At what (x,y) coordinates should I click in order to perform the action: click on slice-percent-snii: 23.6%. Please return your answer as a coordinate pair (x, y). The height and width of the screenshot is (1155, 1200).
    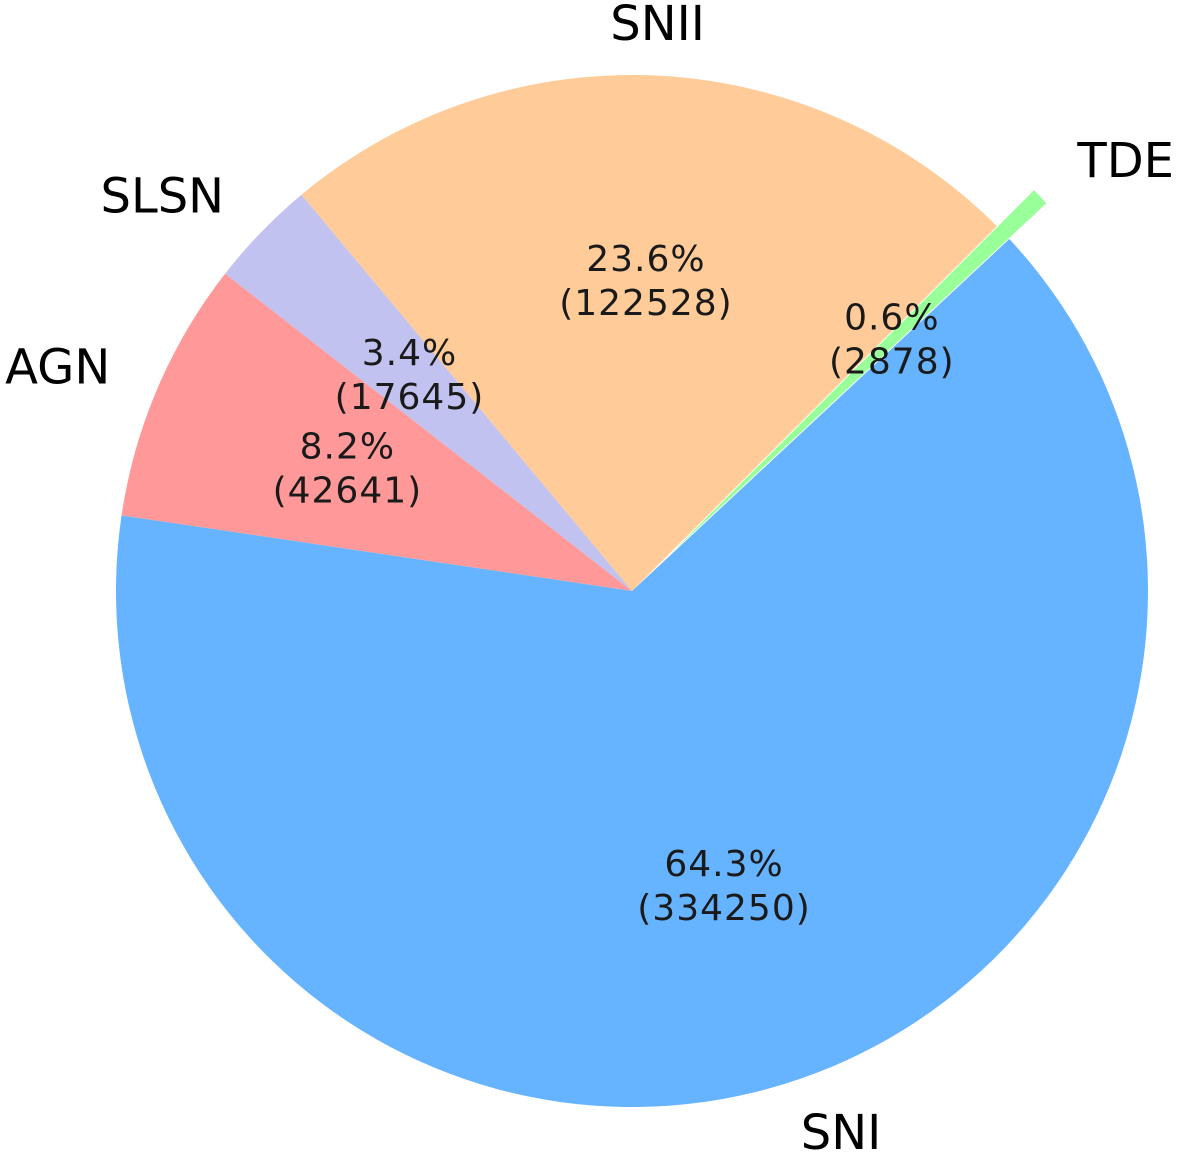
    Looking at the image, I should click on (645, 259).